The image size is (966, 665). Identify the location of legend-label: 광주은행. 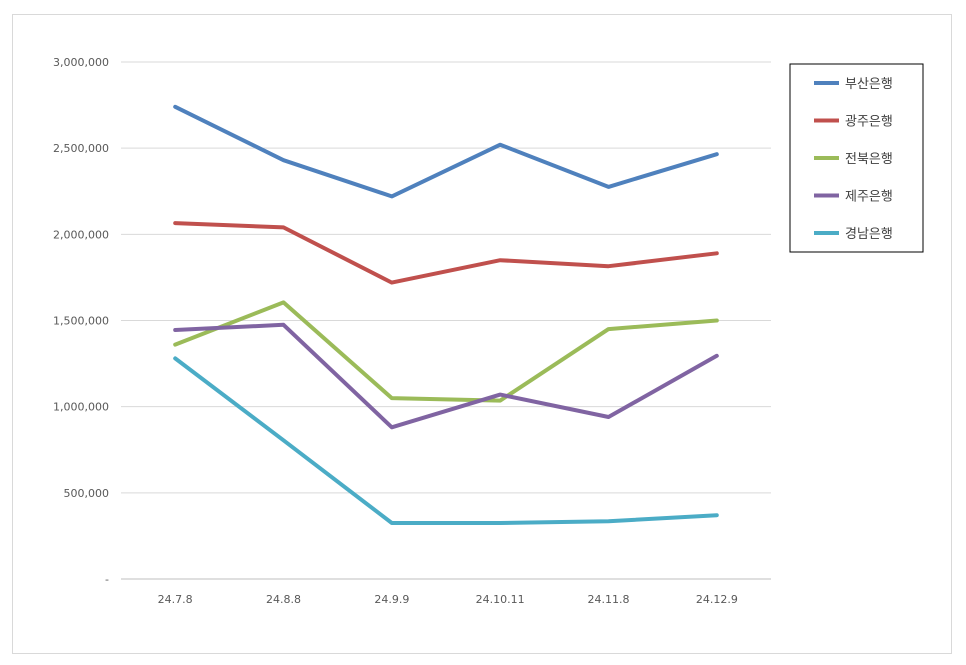
(869, 122).